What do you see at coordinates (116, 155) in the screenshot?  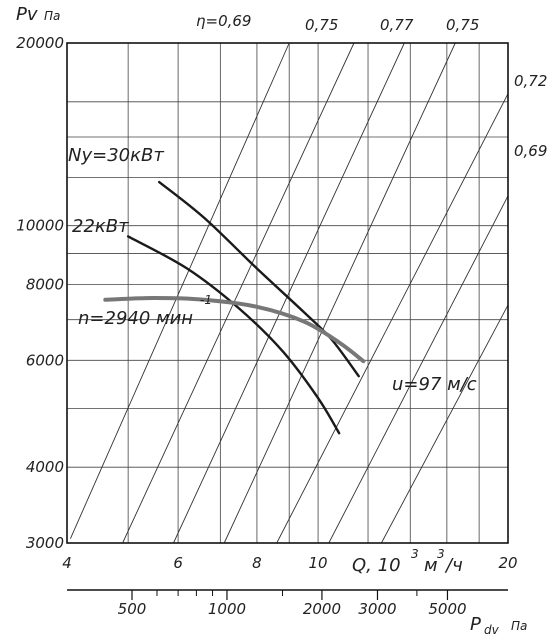 I see `series-label-30kw: Ny=30кВт` at bounding box center [116, 155].